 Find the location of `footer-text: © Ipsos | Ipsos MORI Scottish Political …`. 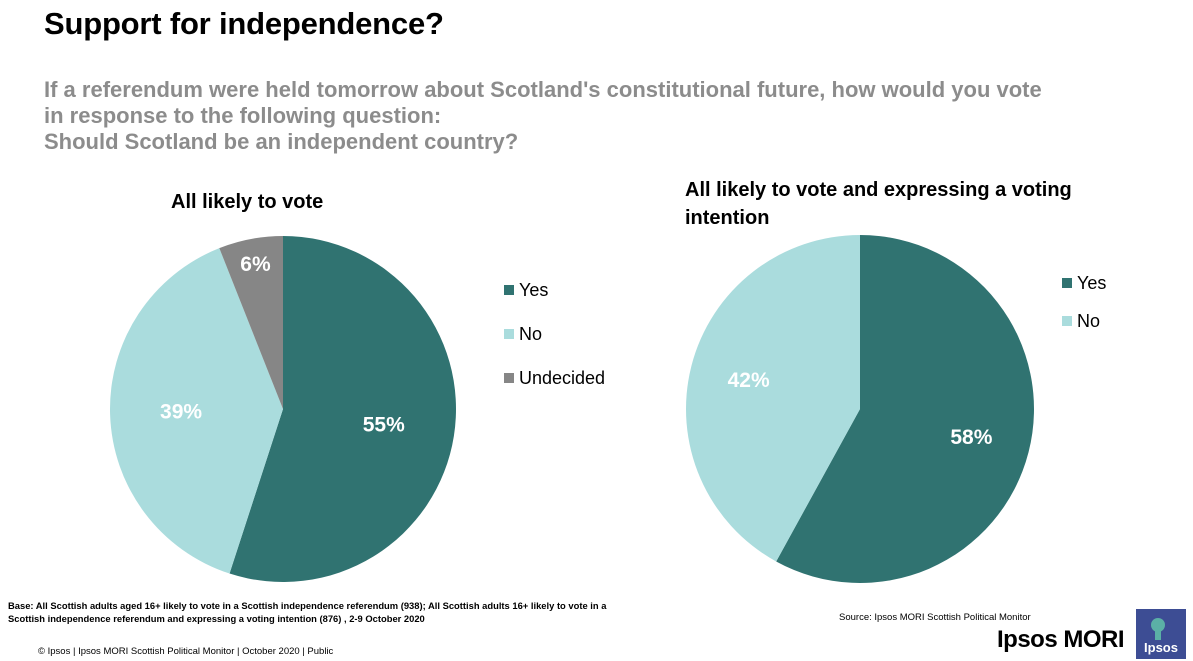

footer-text: © Ipsos | Ipsos MORI Scottish Political … is located at coordinates (186, 651).